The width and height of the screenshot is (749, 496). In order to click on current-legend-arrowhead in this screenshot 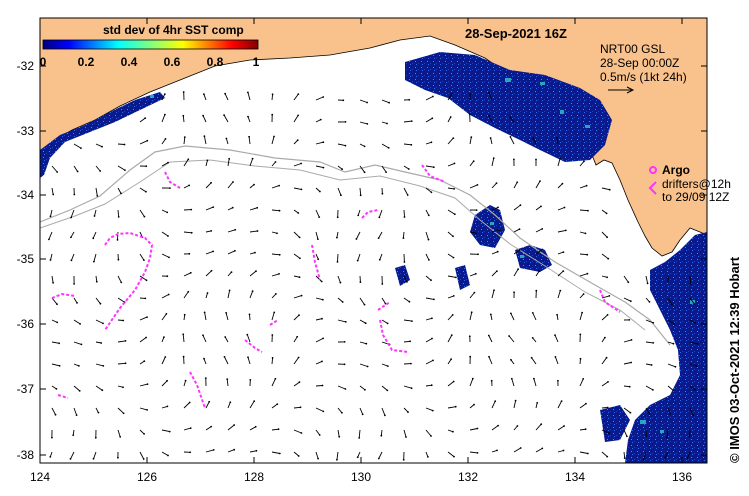, I will do `click(630, 90)`.